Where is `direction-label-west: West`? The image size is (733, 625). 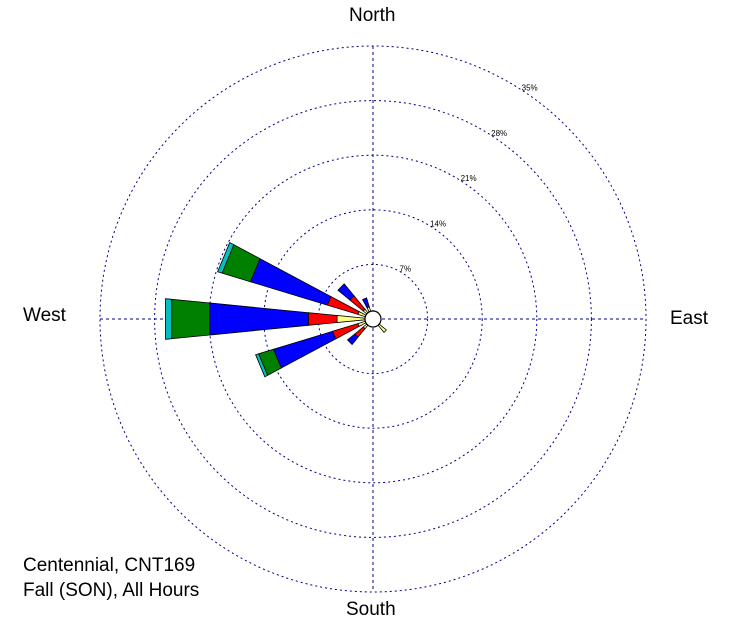 direction-label-west: West is located at coordinates (44, 315).